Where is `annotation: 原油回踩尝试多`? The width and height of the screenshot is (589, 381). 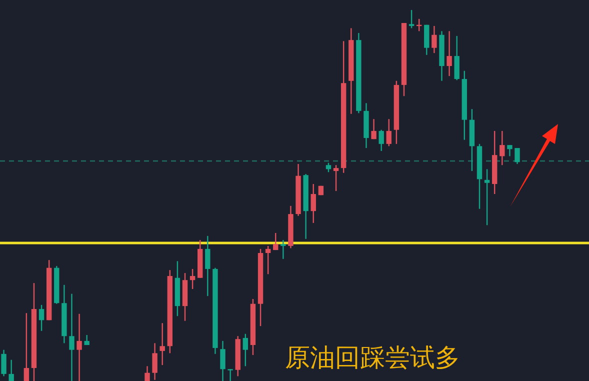 annotation: 原油回踩尝试多 is located at coordinates (372, 357).